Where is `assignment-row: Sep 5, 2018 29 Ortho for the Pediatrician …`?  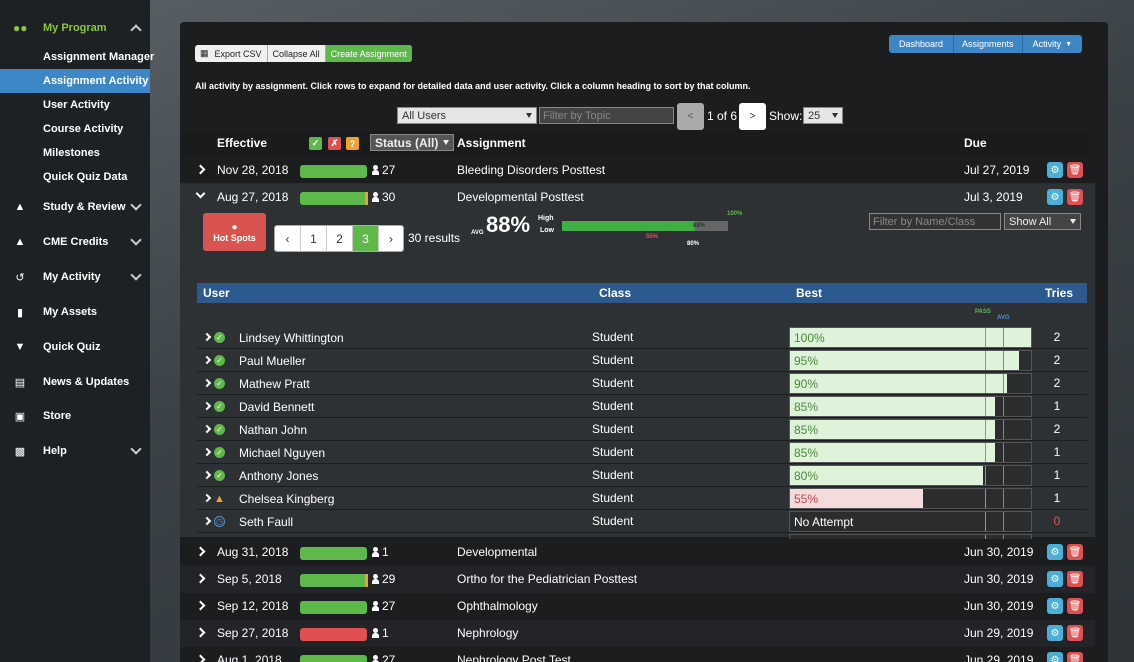
assignment-row: Sep 5, 2018 29 Ortho for the Pediatrician … is located at coordinates (637, 579).